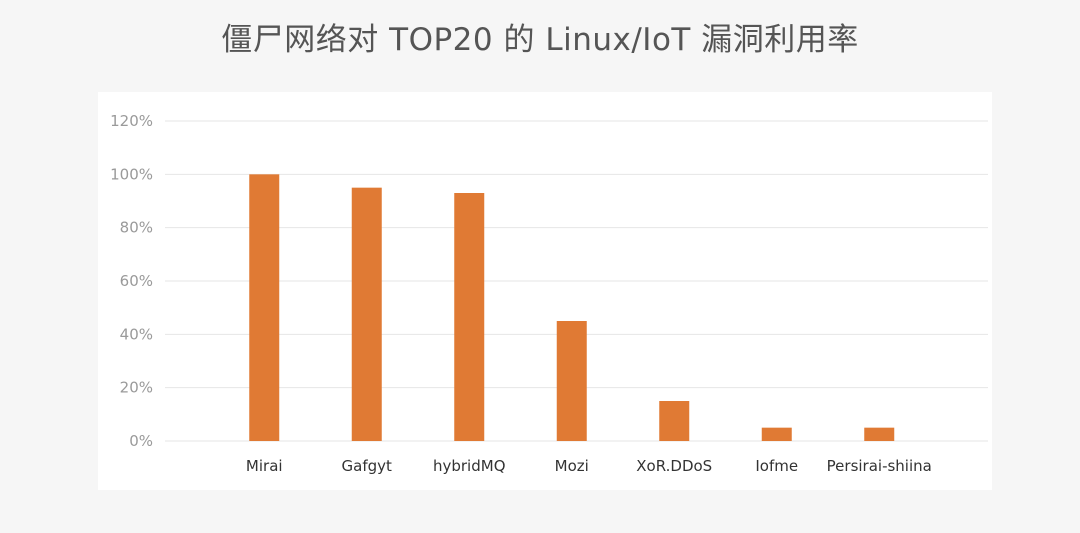 This screenshot has width=1080, height=533. I want to click on y-tick-label: 60%, so click(136, 281).